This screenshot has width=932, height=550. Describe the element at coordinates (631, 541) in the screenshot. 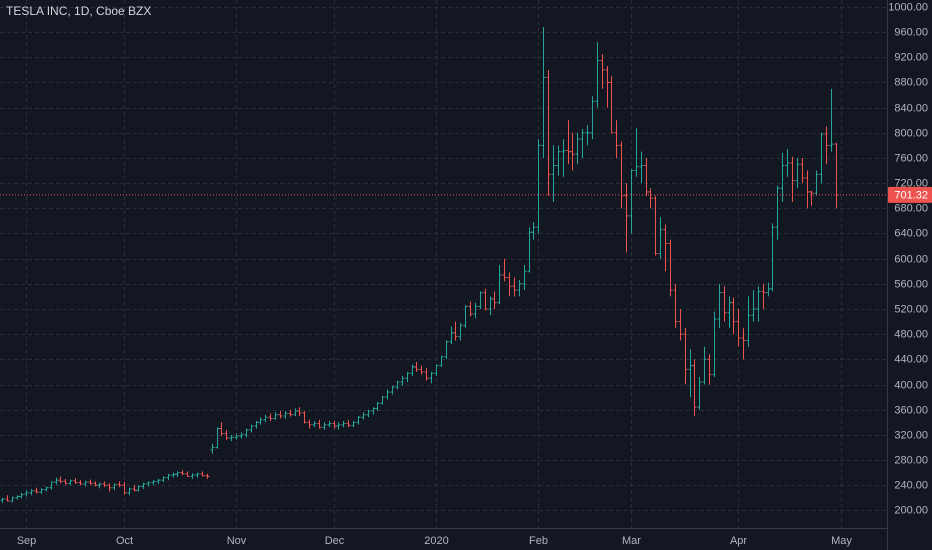

I see `x-tick-label: Mar` at that location.